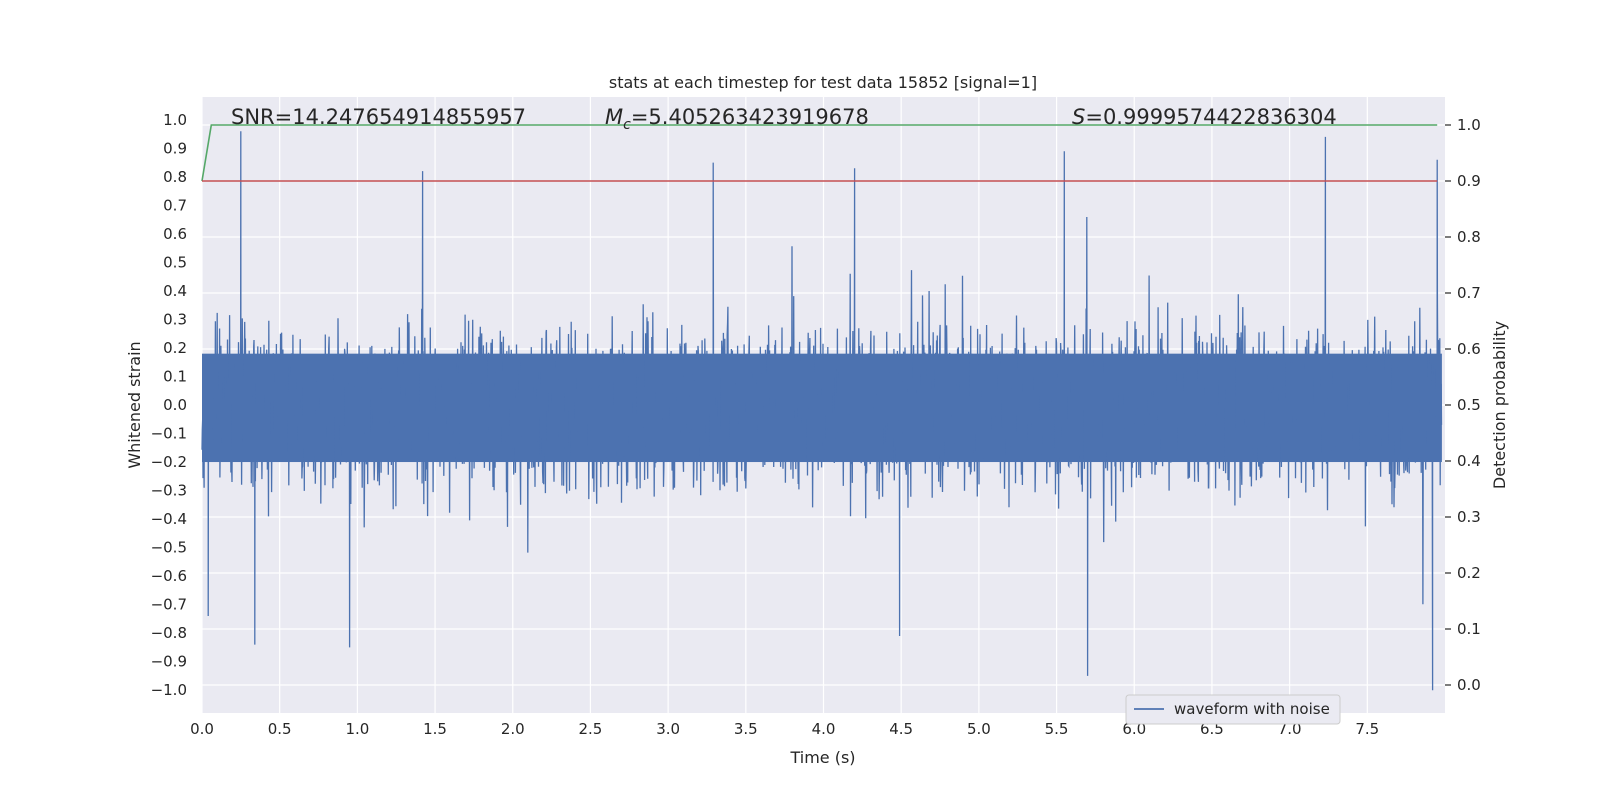  Describe the element at coordinates (513, 729) in the screenshot. I see `x-tick-label: 2.0` at that location.